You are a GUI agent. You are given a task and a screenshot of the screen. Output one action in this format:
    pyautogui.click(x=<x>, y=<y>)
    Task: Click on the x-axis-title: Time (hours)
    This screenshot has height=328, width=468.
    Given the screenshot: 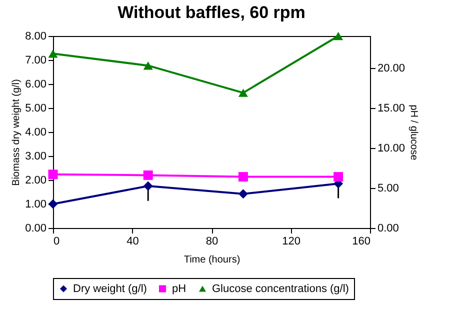 What is the action you would take?
    pyautogui.click(x=212, y=260)
    